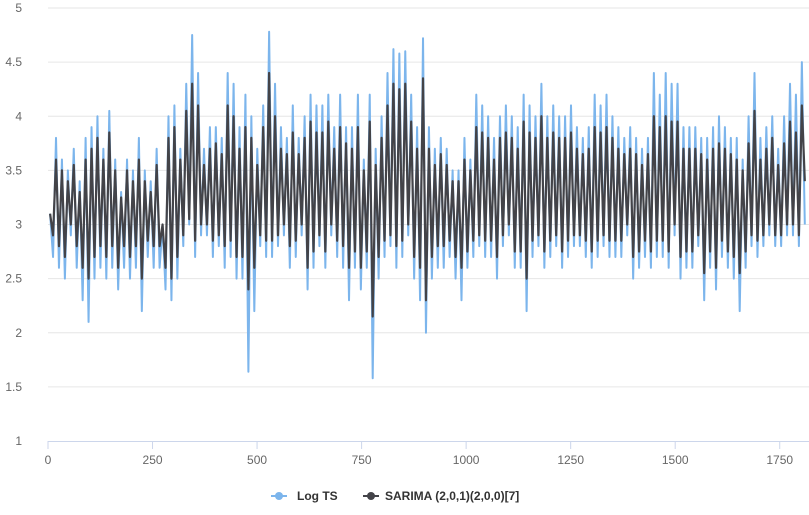 The image size is (809, 515). What do you see at coordinates (18, 225) in the screenshot?
I see `y-tick-label: 3` at bounding box center [18, 225].